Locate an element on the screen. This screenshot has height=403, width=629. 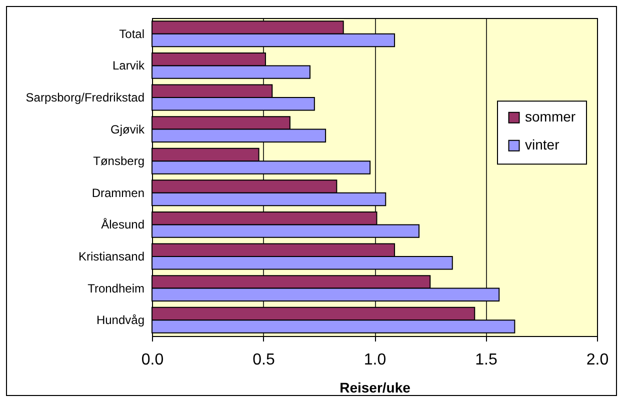
x-tick-label: 1.0 is located at coordinates (375, 360).